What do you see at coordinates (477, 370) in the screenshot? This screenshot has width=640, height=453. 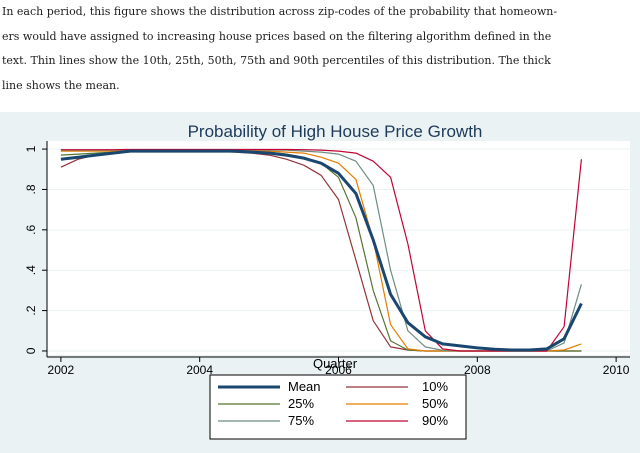 I see `x-tick-label: 2008` at bounding box center [477, 370].